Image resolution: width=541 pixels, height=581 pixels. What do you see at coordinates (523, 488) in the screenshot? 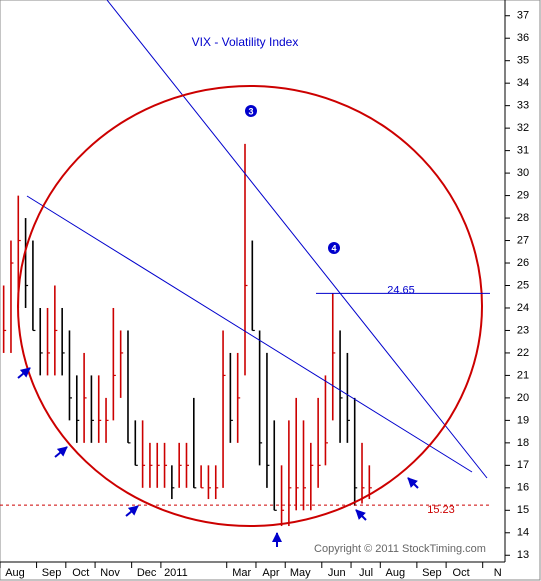
I see `y-tick-label: 16` at bounding box center [523, 488].